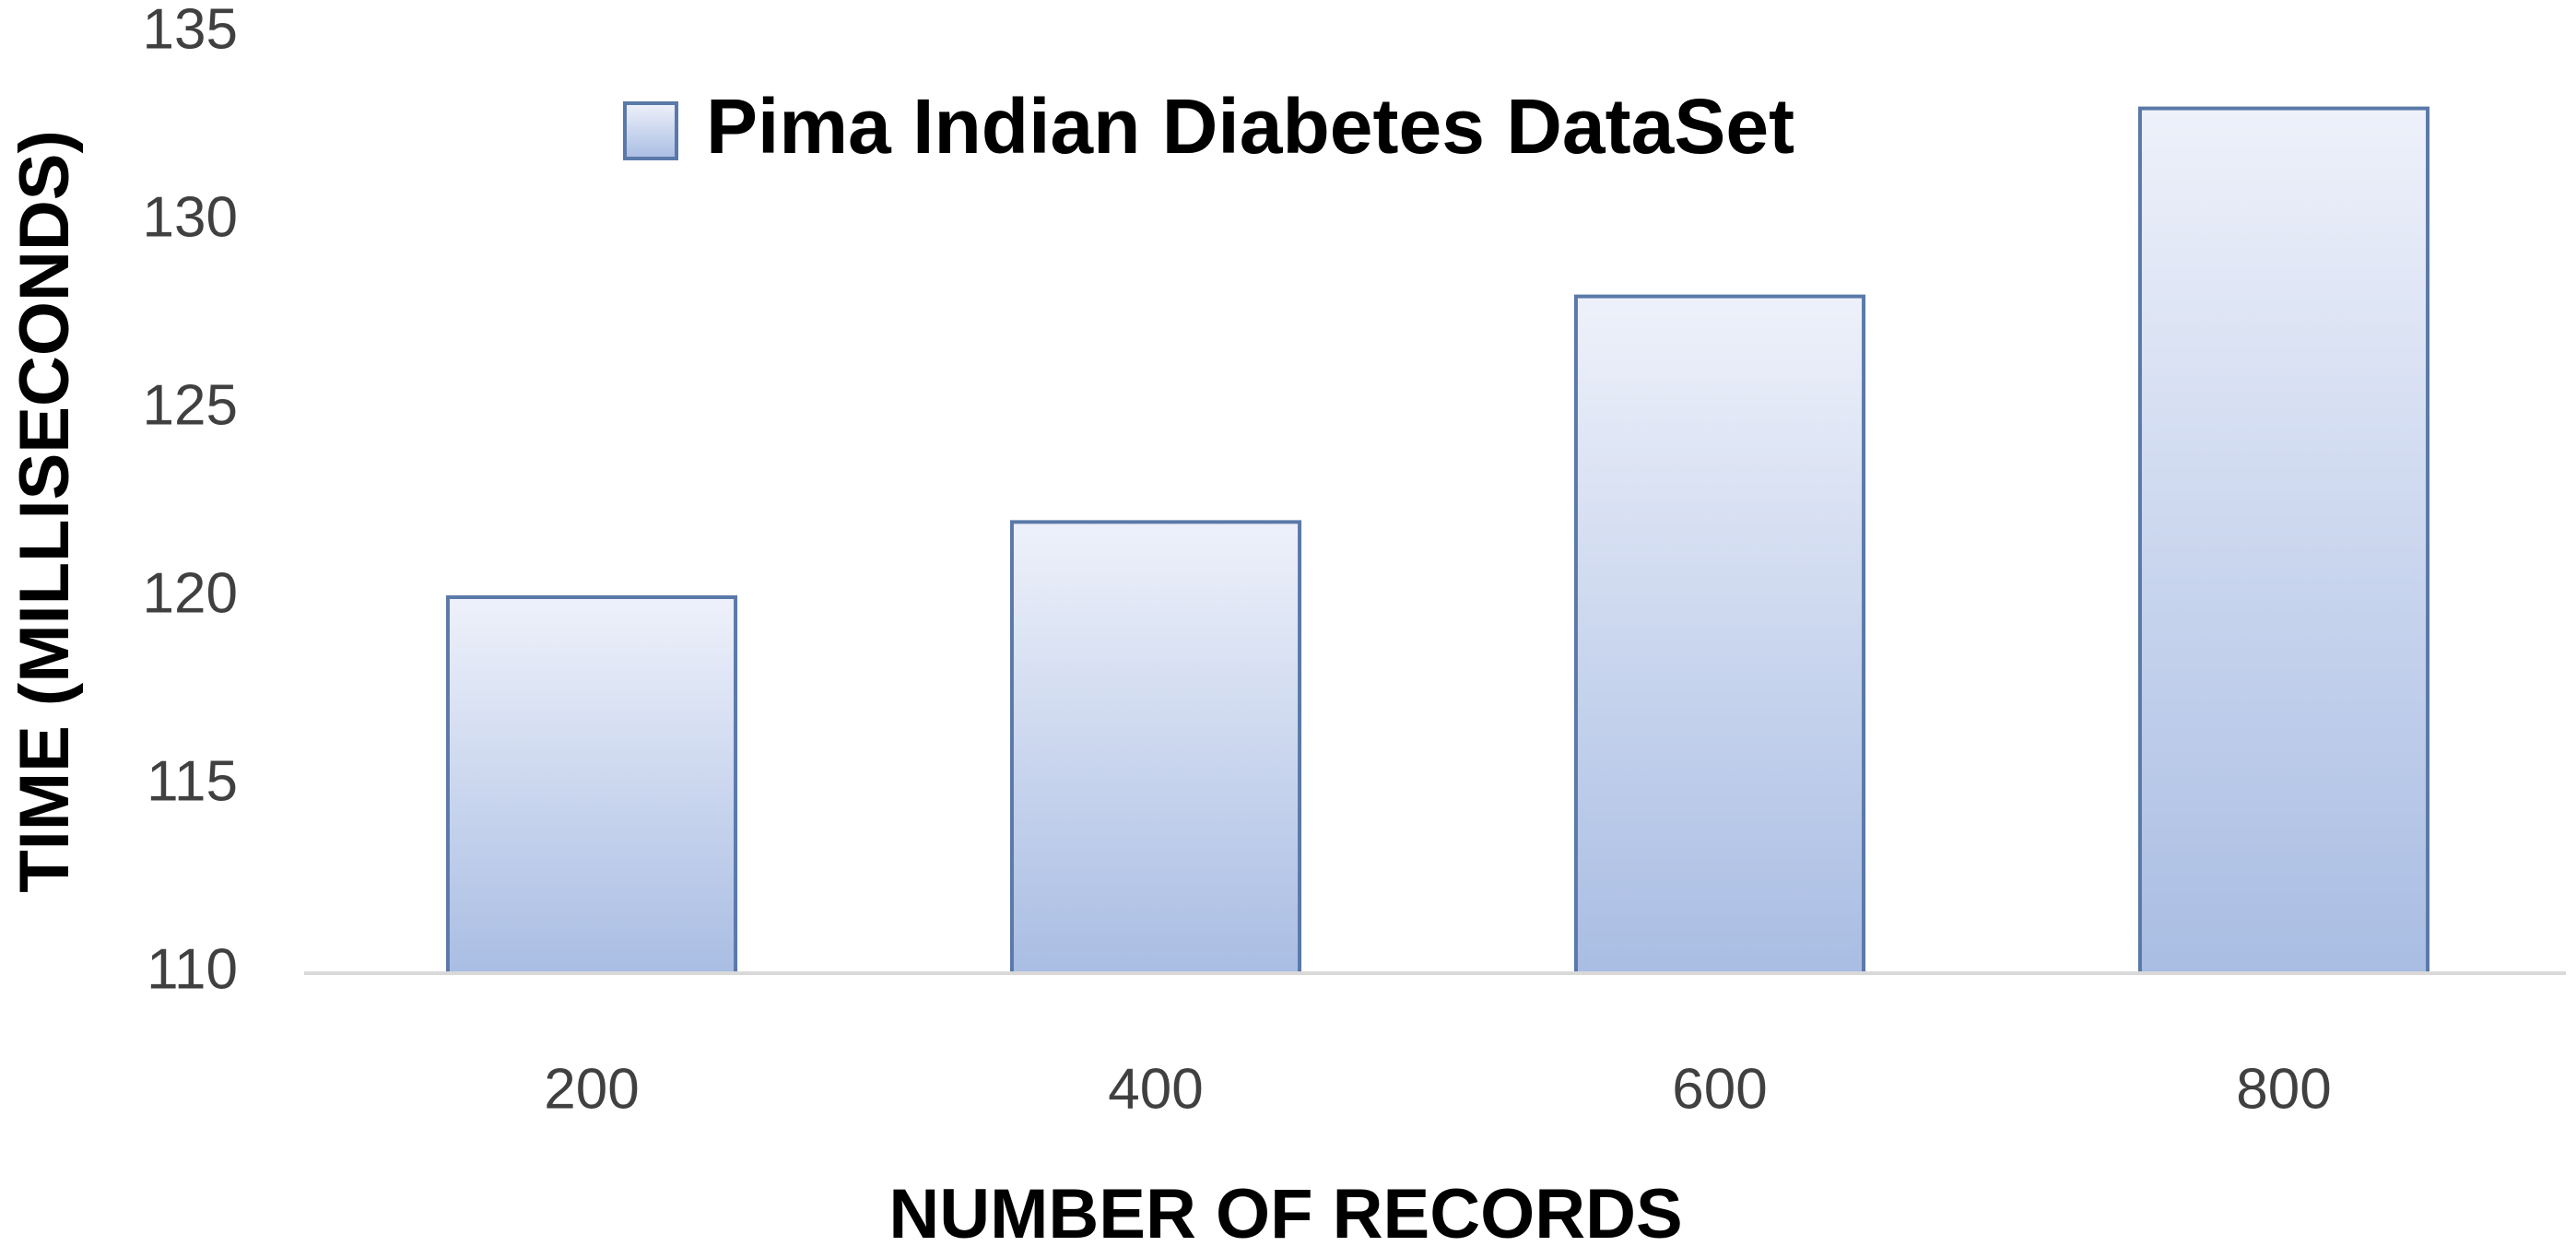 This screenshot has width=2576, height=1258. I want to click on x-tick-label: 400, so click(1155, 1089).